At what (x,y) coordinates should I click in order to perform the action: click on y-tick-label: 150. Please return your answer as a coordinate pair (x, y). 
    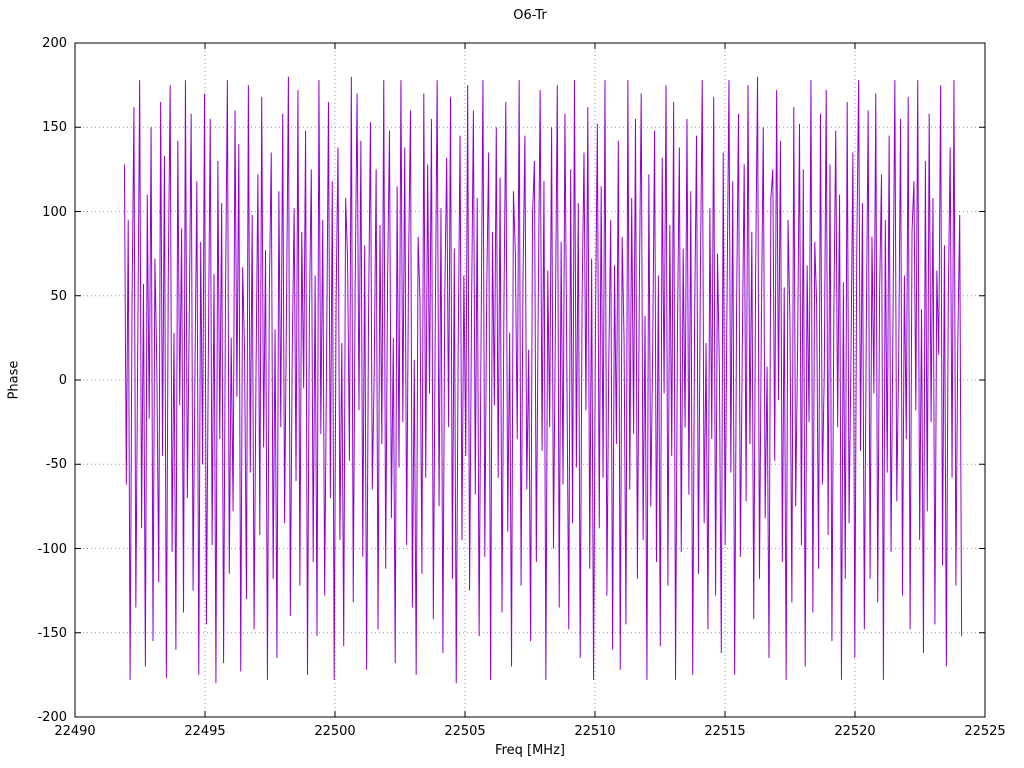
    Looking at the image, I should click on (54, 128).